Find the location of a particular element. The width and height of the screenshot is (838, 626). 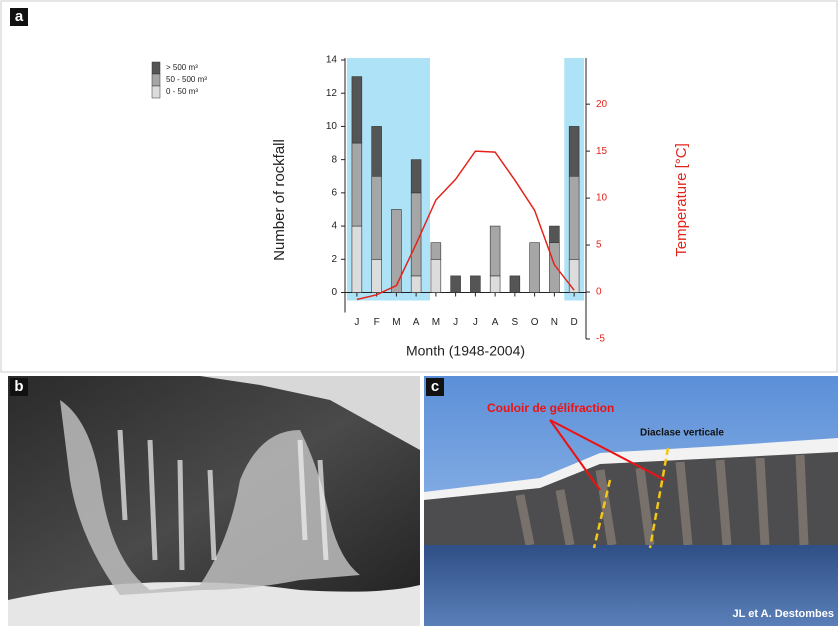

legend-label: 50 - 500 m³ is located at coordinates (186, 79).